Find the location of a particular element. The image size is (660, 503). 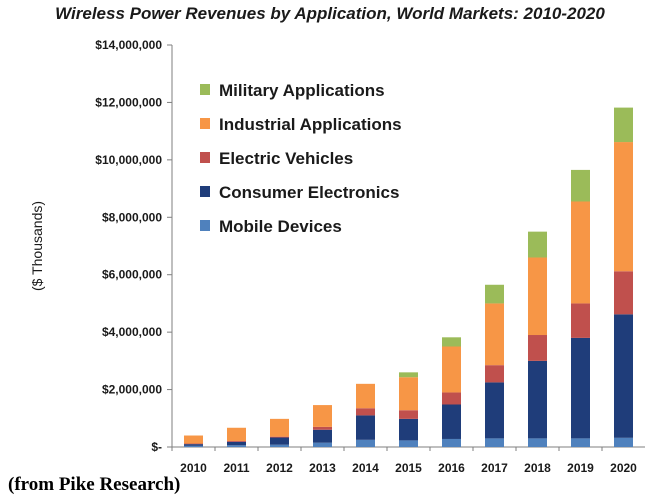

bar-mobile-devices-2019 is located at coordinates (580, 442).